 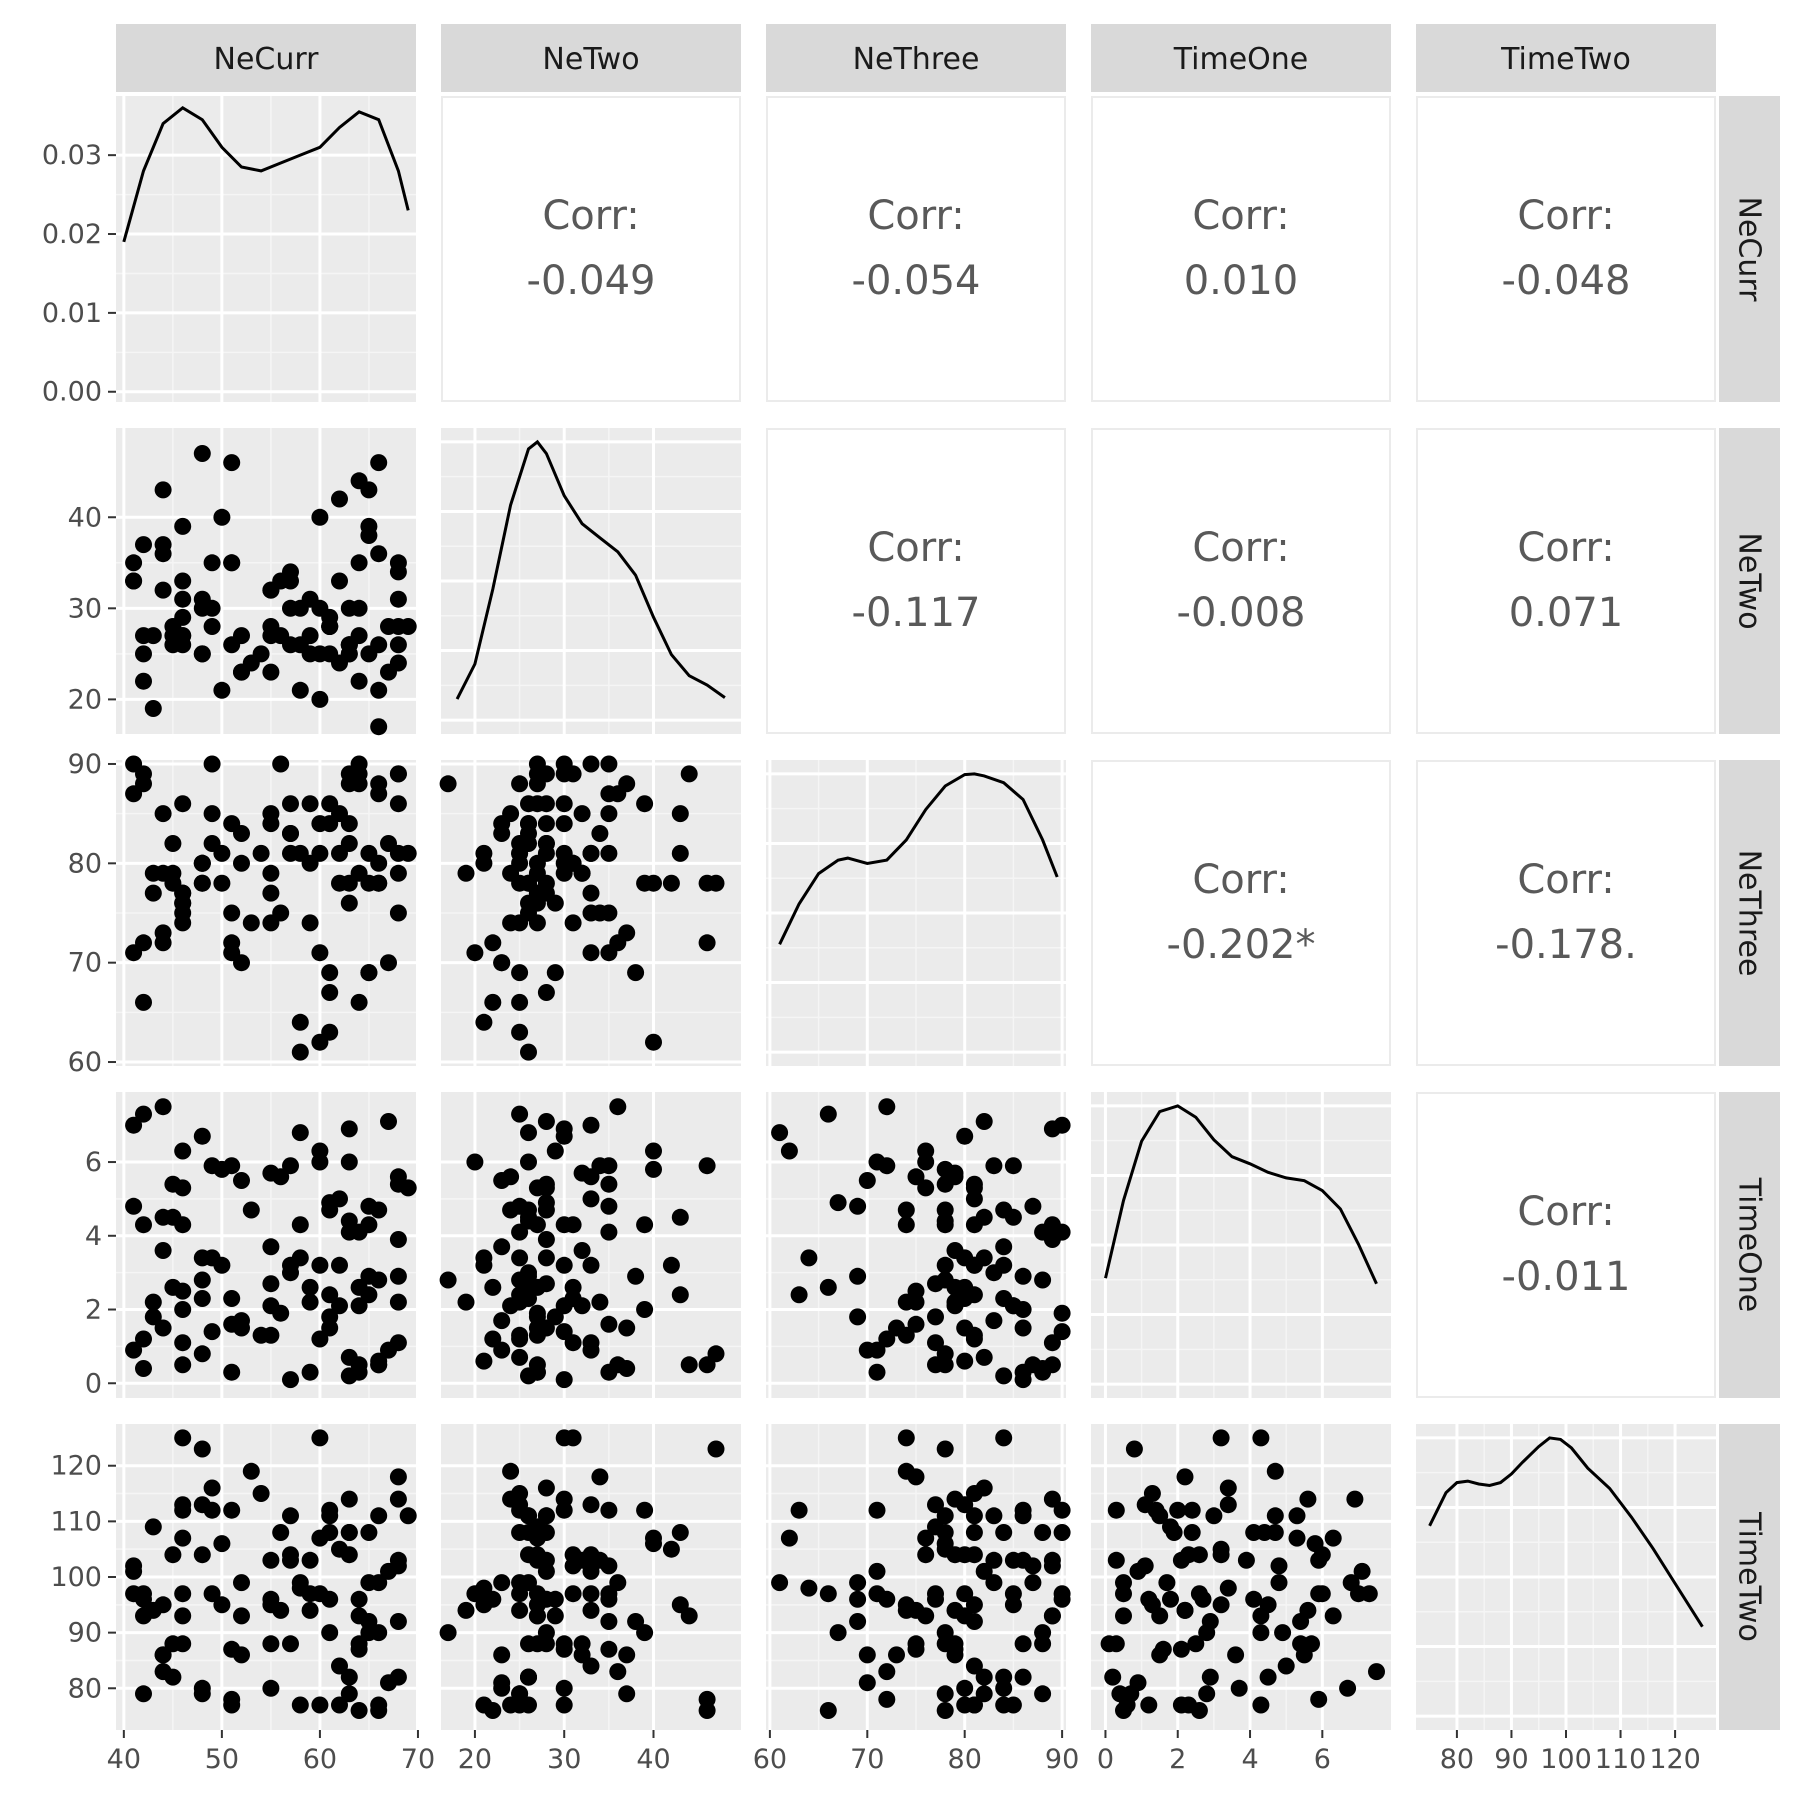 What do you see at coordinates (1749, 1245) in the screenshot?
I see `strip-right-label: TimeOne` at bounding box center [1749, 1245].